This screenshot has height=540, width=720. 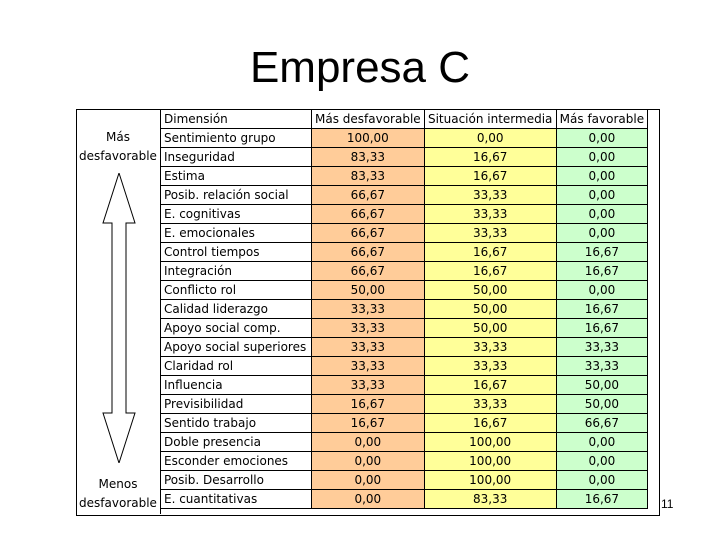 I want to click on cell-dimension: Claridad rol, so click(x=236, y=366).